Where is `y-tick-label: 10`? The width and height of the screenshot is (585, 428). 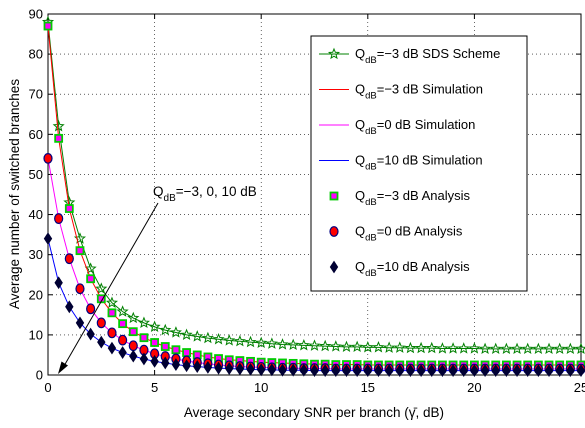
y-tick-label: 10 is located at coordinates (36, 334).